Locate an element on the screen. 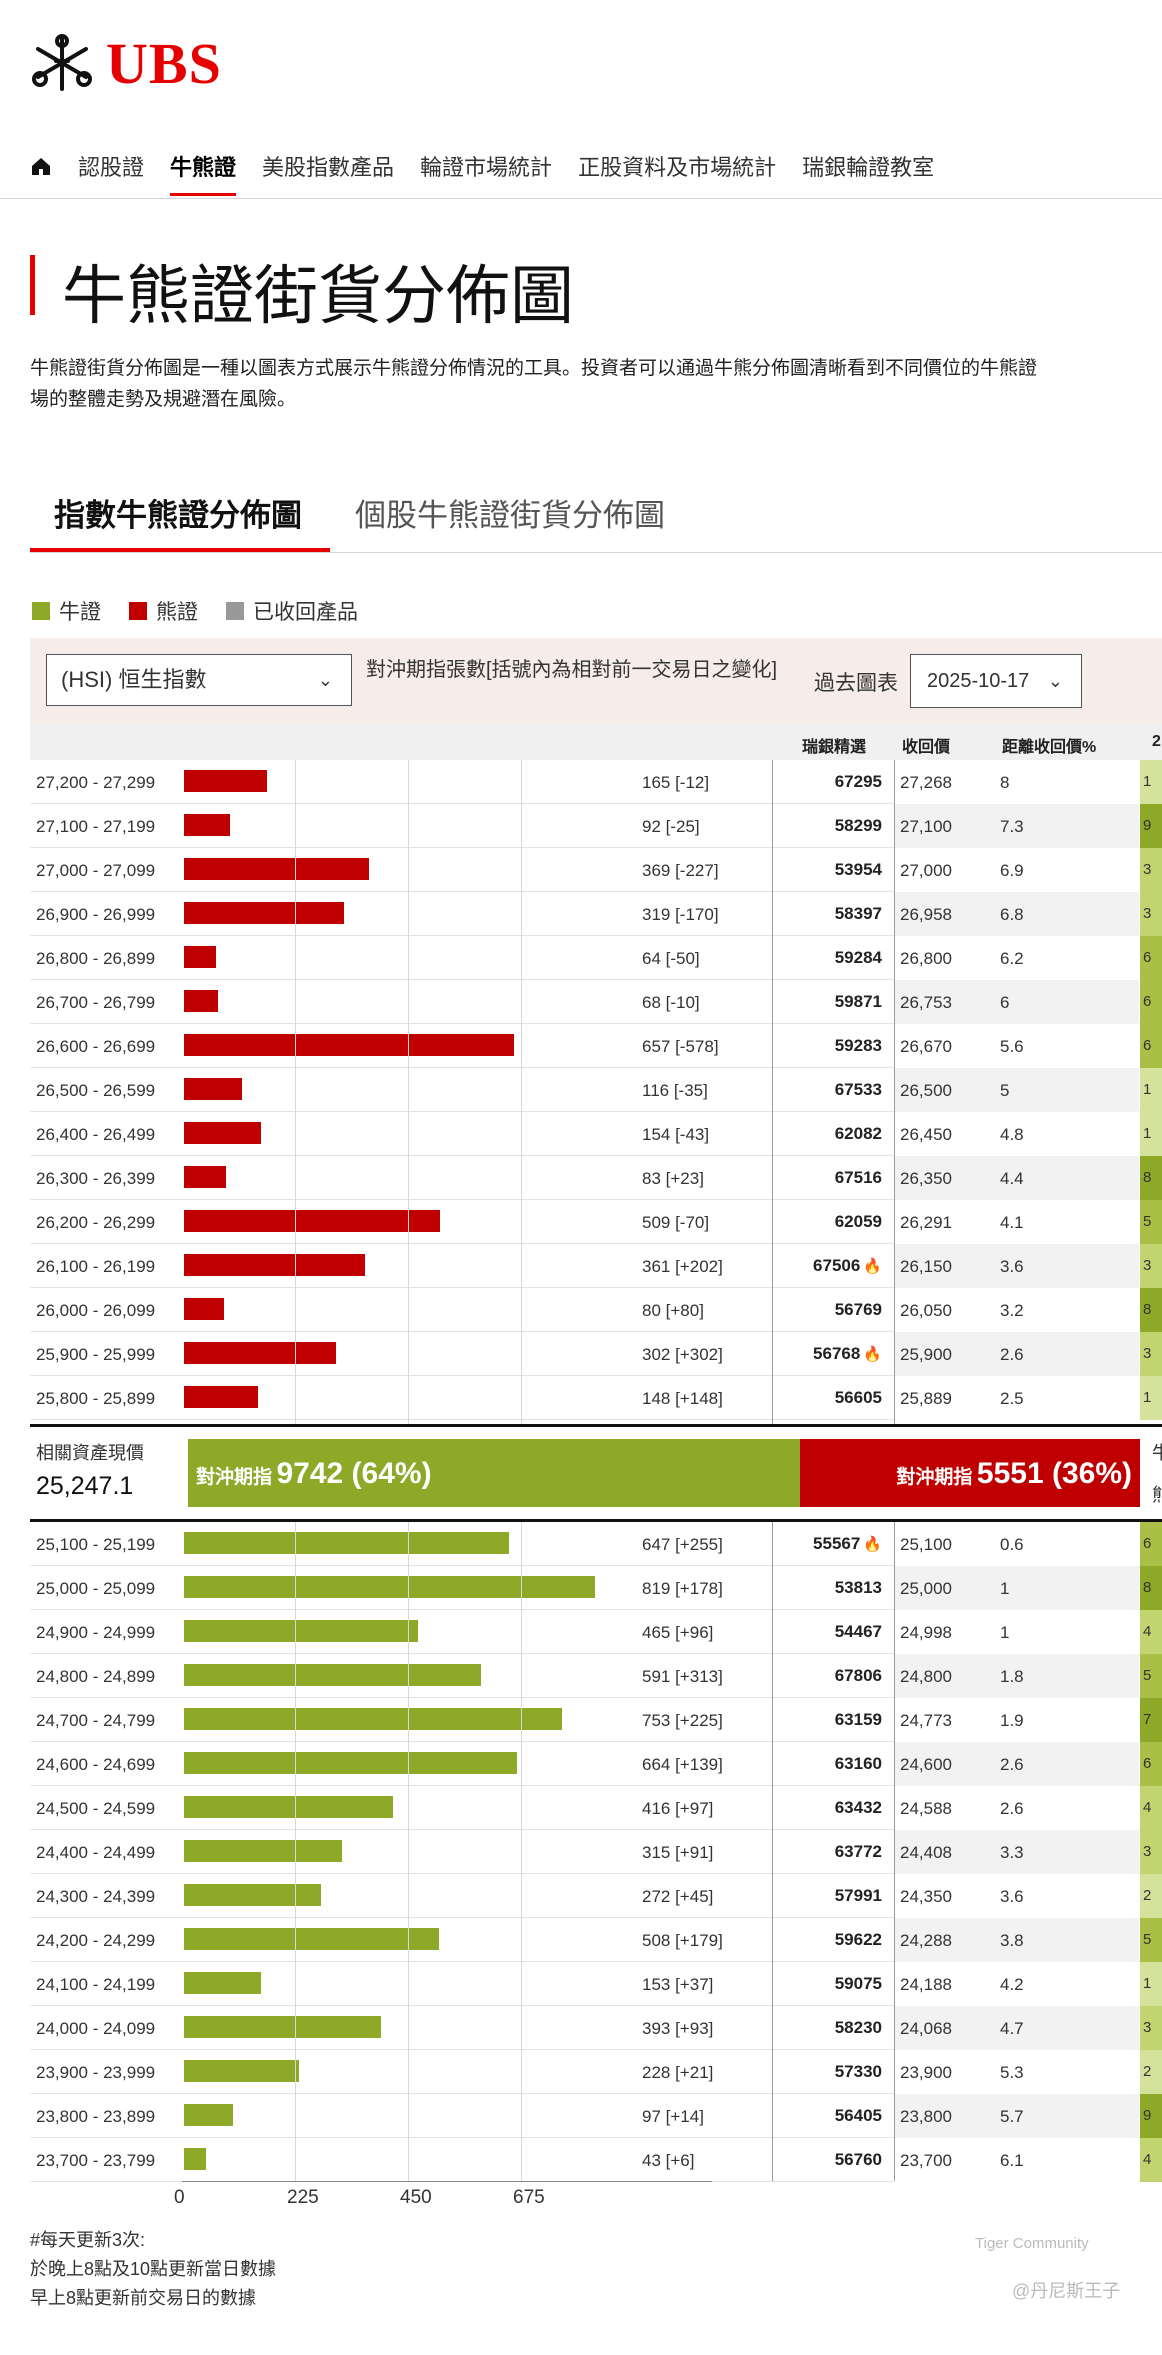 Image resolution: width=1162 pixels, height=2355 pixels. warrant-code-link: 59284 is located at coordinates (858, 957).